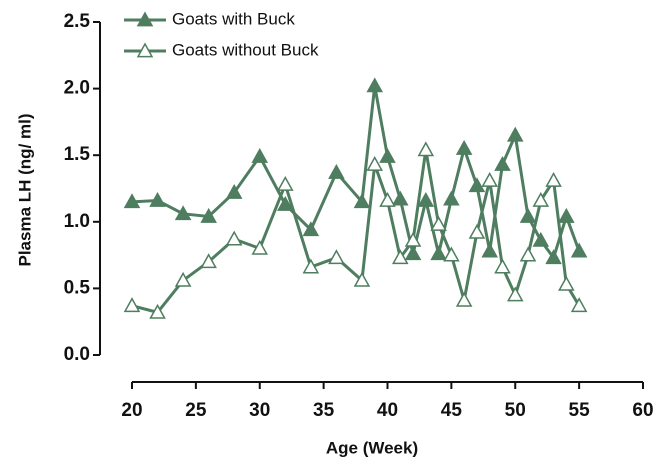  What do you see at coordinates (77, 354) in the screenshot?
I see `y-tick-label: 0.0` at bounding box center [77, 354].